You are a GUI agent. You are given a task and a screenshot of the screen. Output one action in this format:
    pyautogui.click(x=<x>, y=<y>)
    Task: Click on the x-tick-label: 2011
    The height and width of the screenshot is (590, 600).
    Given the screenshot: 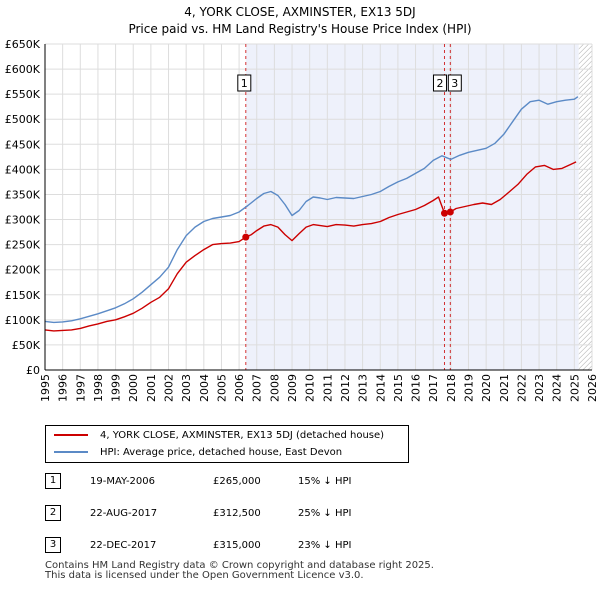 What is the action you would take?
    pyautogui.click(x=327, y=388)
    